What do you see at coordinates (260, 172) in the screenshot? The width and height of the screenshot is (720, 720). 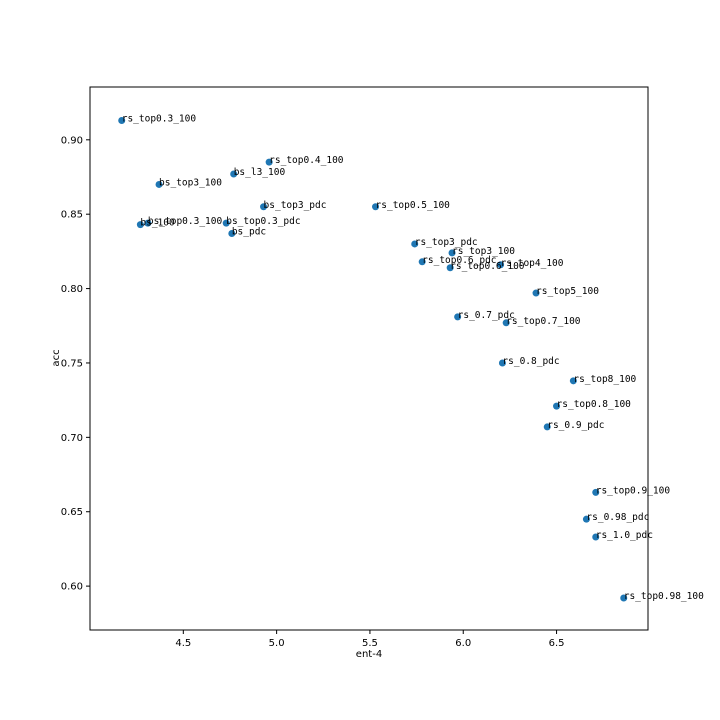 I see `point-label: bs_l3_100` at bounding box center [260, 172].